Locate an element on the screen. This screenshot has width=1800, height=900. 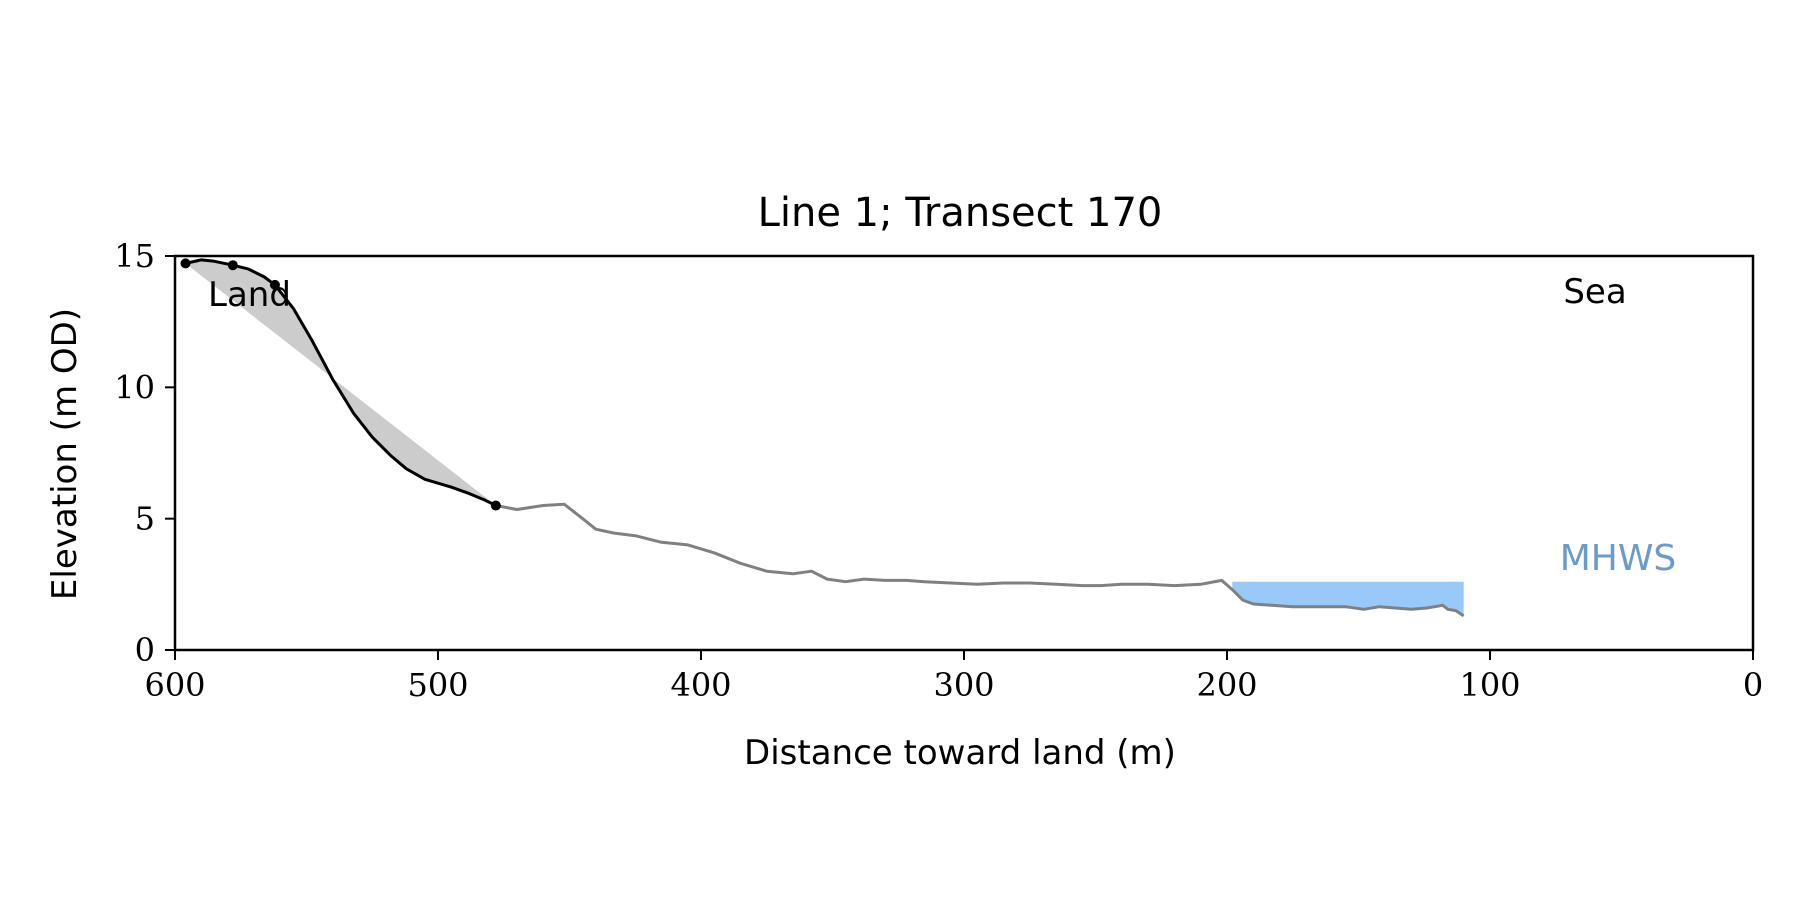
x-tick-label-0: 0 is located at coordinates (1753, 685).